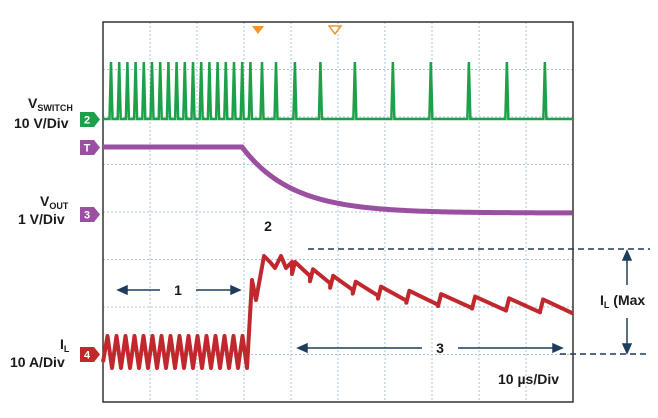  What do you see at coordinates (50, 104) in the screenshot?
I see `channel-label: VSWITCH` at bounding box center [50, 104].